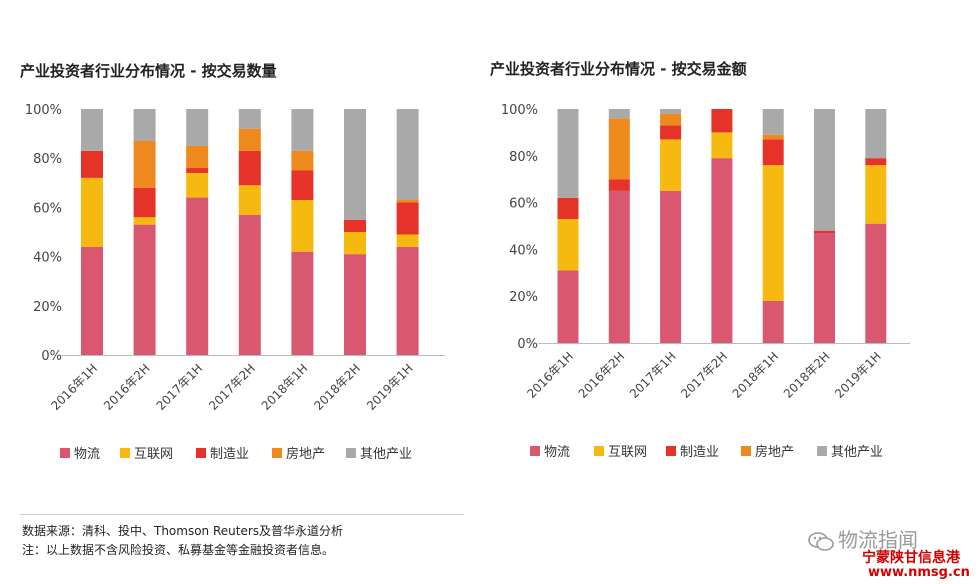 The image size is (980, 584). I want to click on site-name-watermark: 宁蒙陕甘信息港, so click(911, 558).